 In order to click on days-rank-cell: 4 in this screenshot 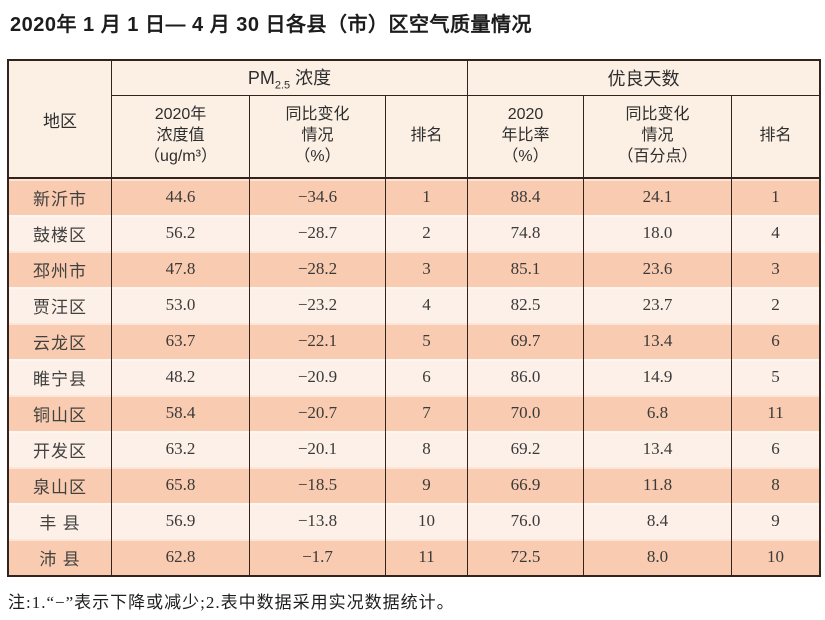, I will do `click(776, 233)`.